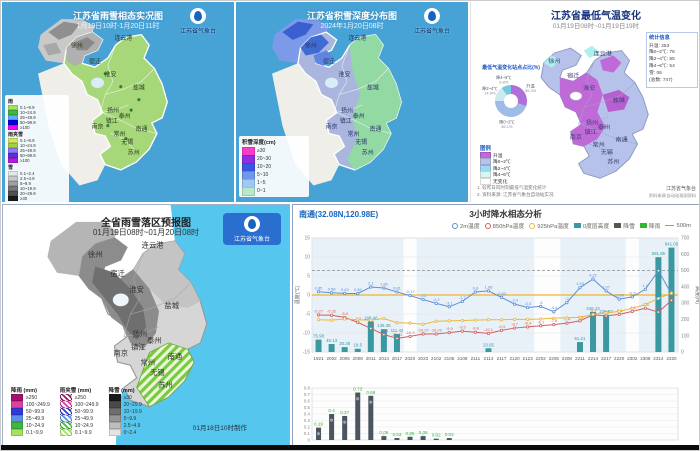  What do you see at coordinates (567, 298) in the screenshot?
I see `svg-text: -2` at bounding box center [567, 298].